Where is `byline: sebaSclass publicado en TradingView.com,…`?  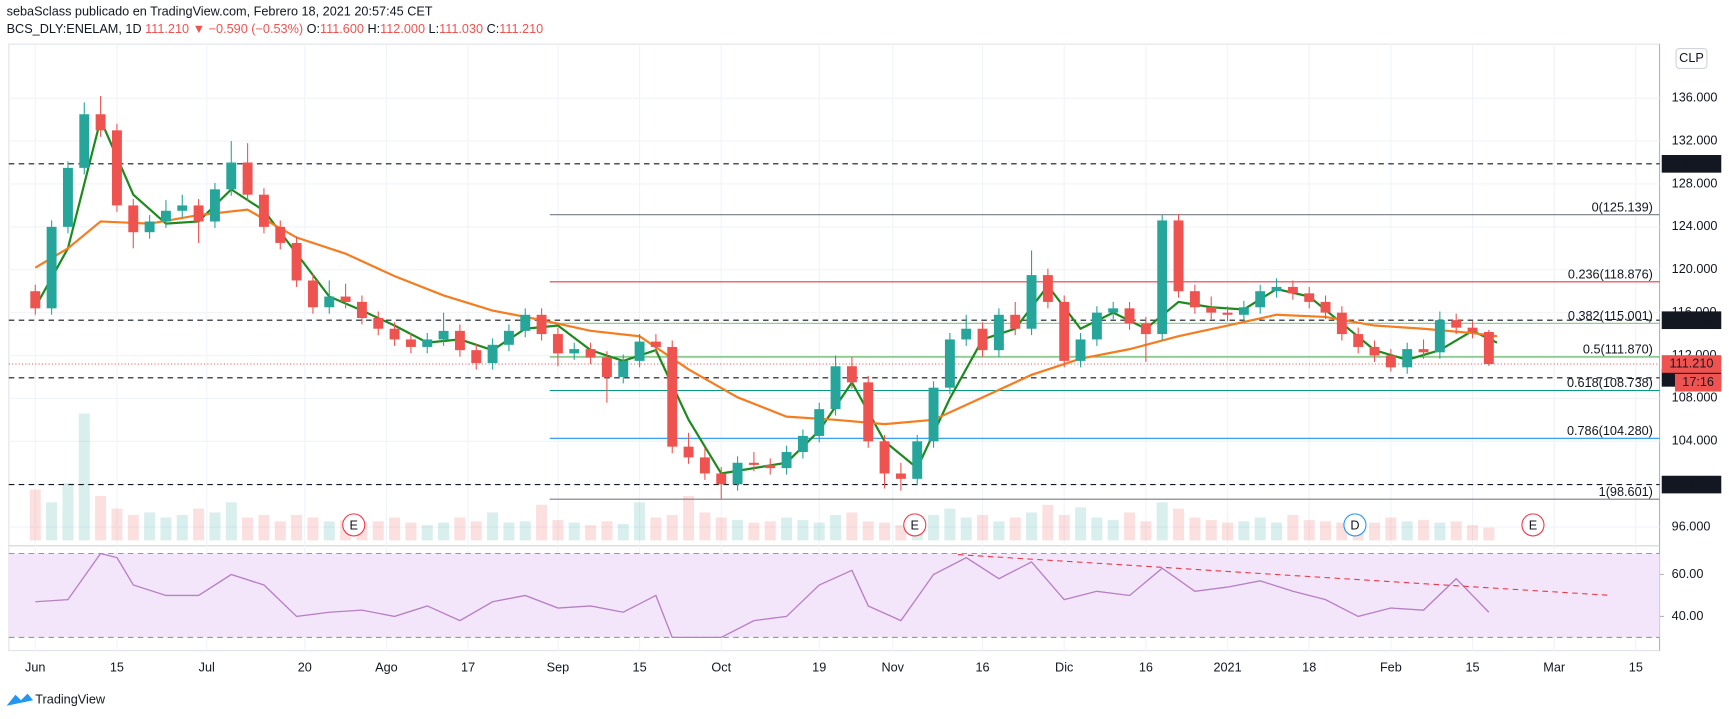
byline: sebaSclass publicado en TradingView.com,… is located at coordinates (220, 12).